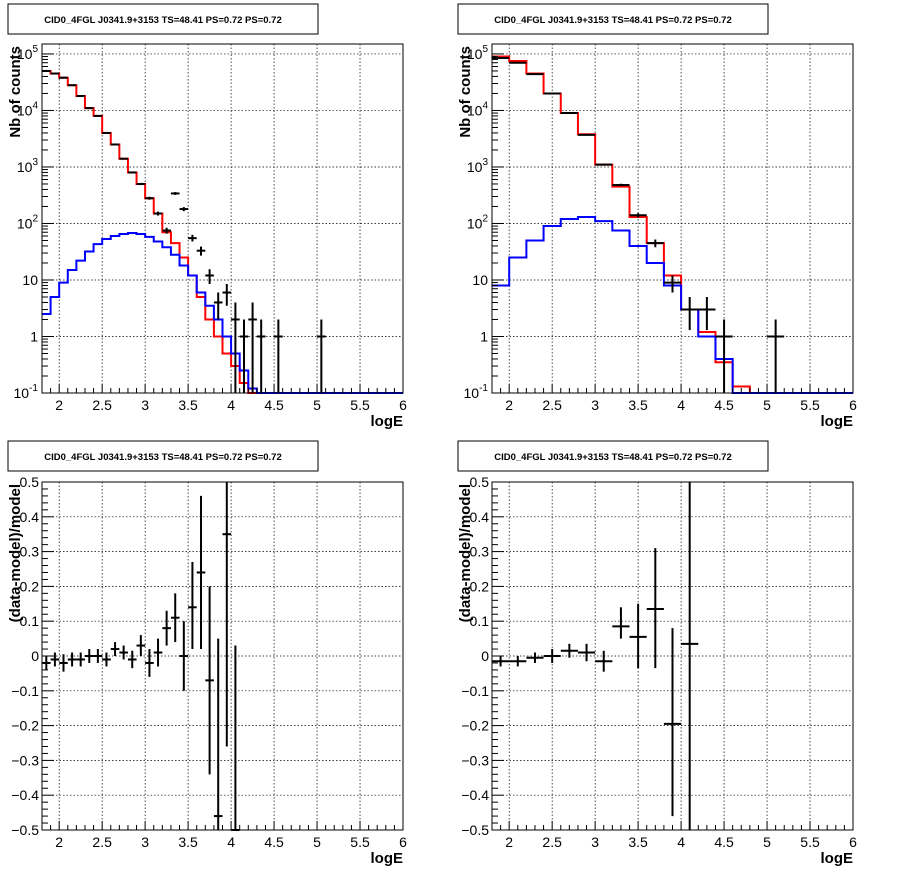 This screenshot has width=898, height=875. What do you see at coordinates (30, 621) in the screenshot?
I see `y-tick-label: 0.1` at bounding box center [30, 621].